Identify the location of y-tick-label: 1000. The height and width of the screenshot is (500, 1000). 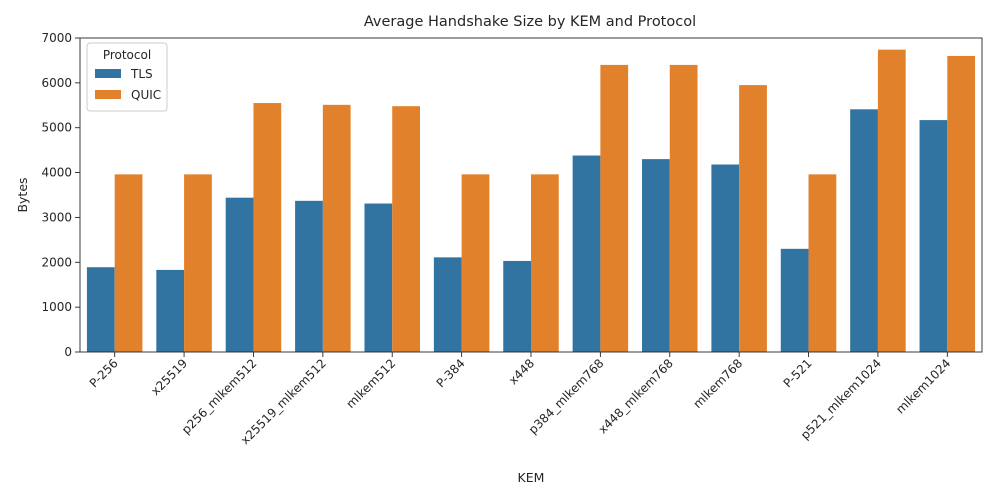
(56, 307).